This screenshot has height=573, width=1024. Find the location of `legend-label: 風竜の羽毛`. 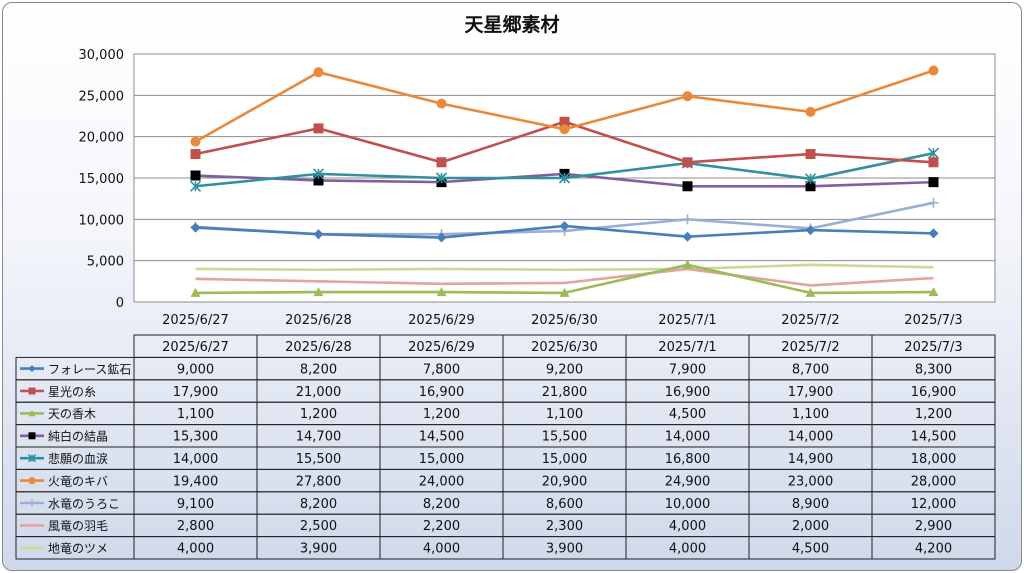

legend-label: 風竜の羽毛 is located at coordinates (78, 526).